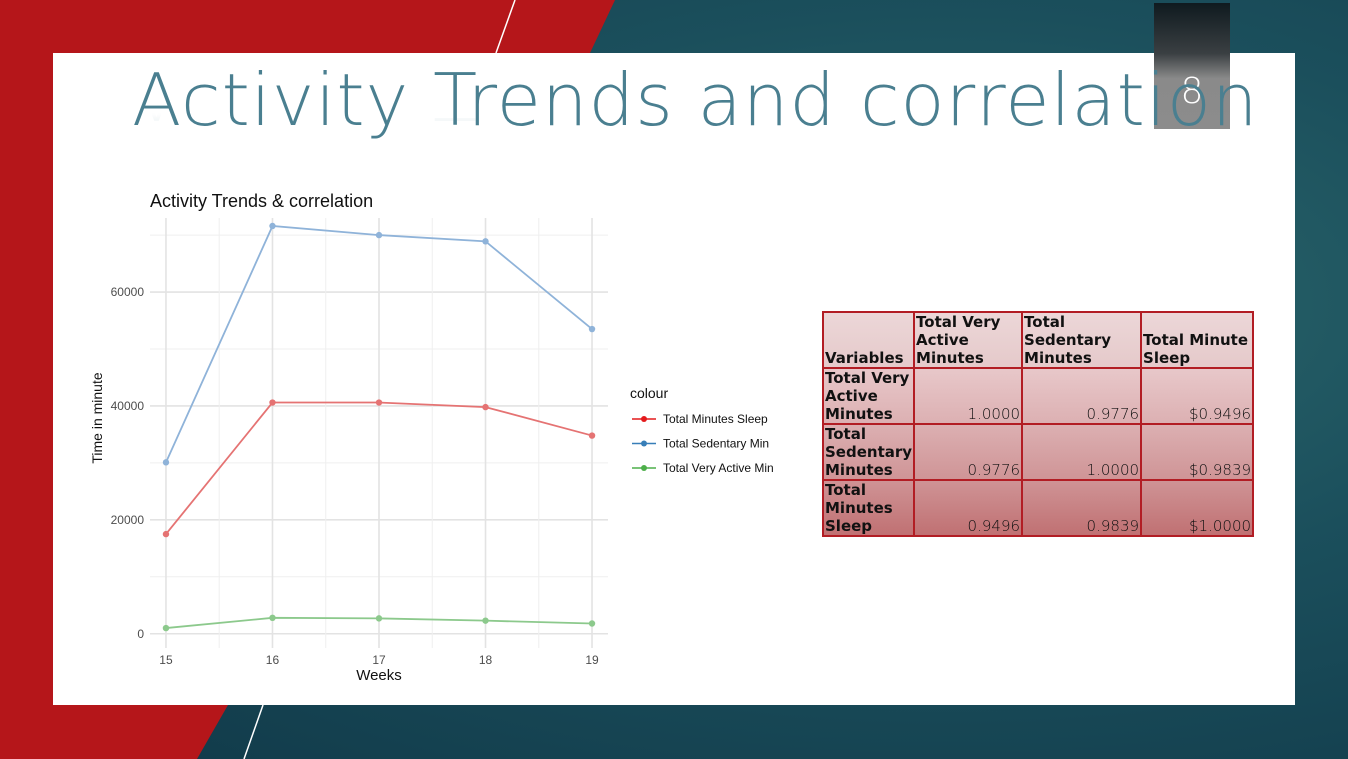  Describe the element at coordinates (97, 418) in the screenshot. I see `y-axis-label: Time in minute` at that location.